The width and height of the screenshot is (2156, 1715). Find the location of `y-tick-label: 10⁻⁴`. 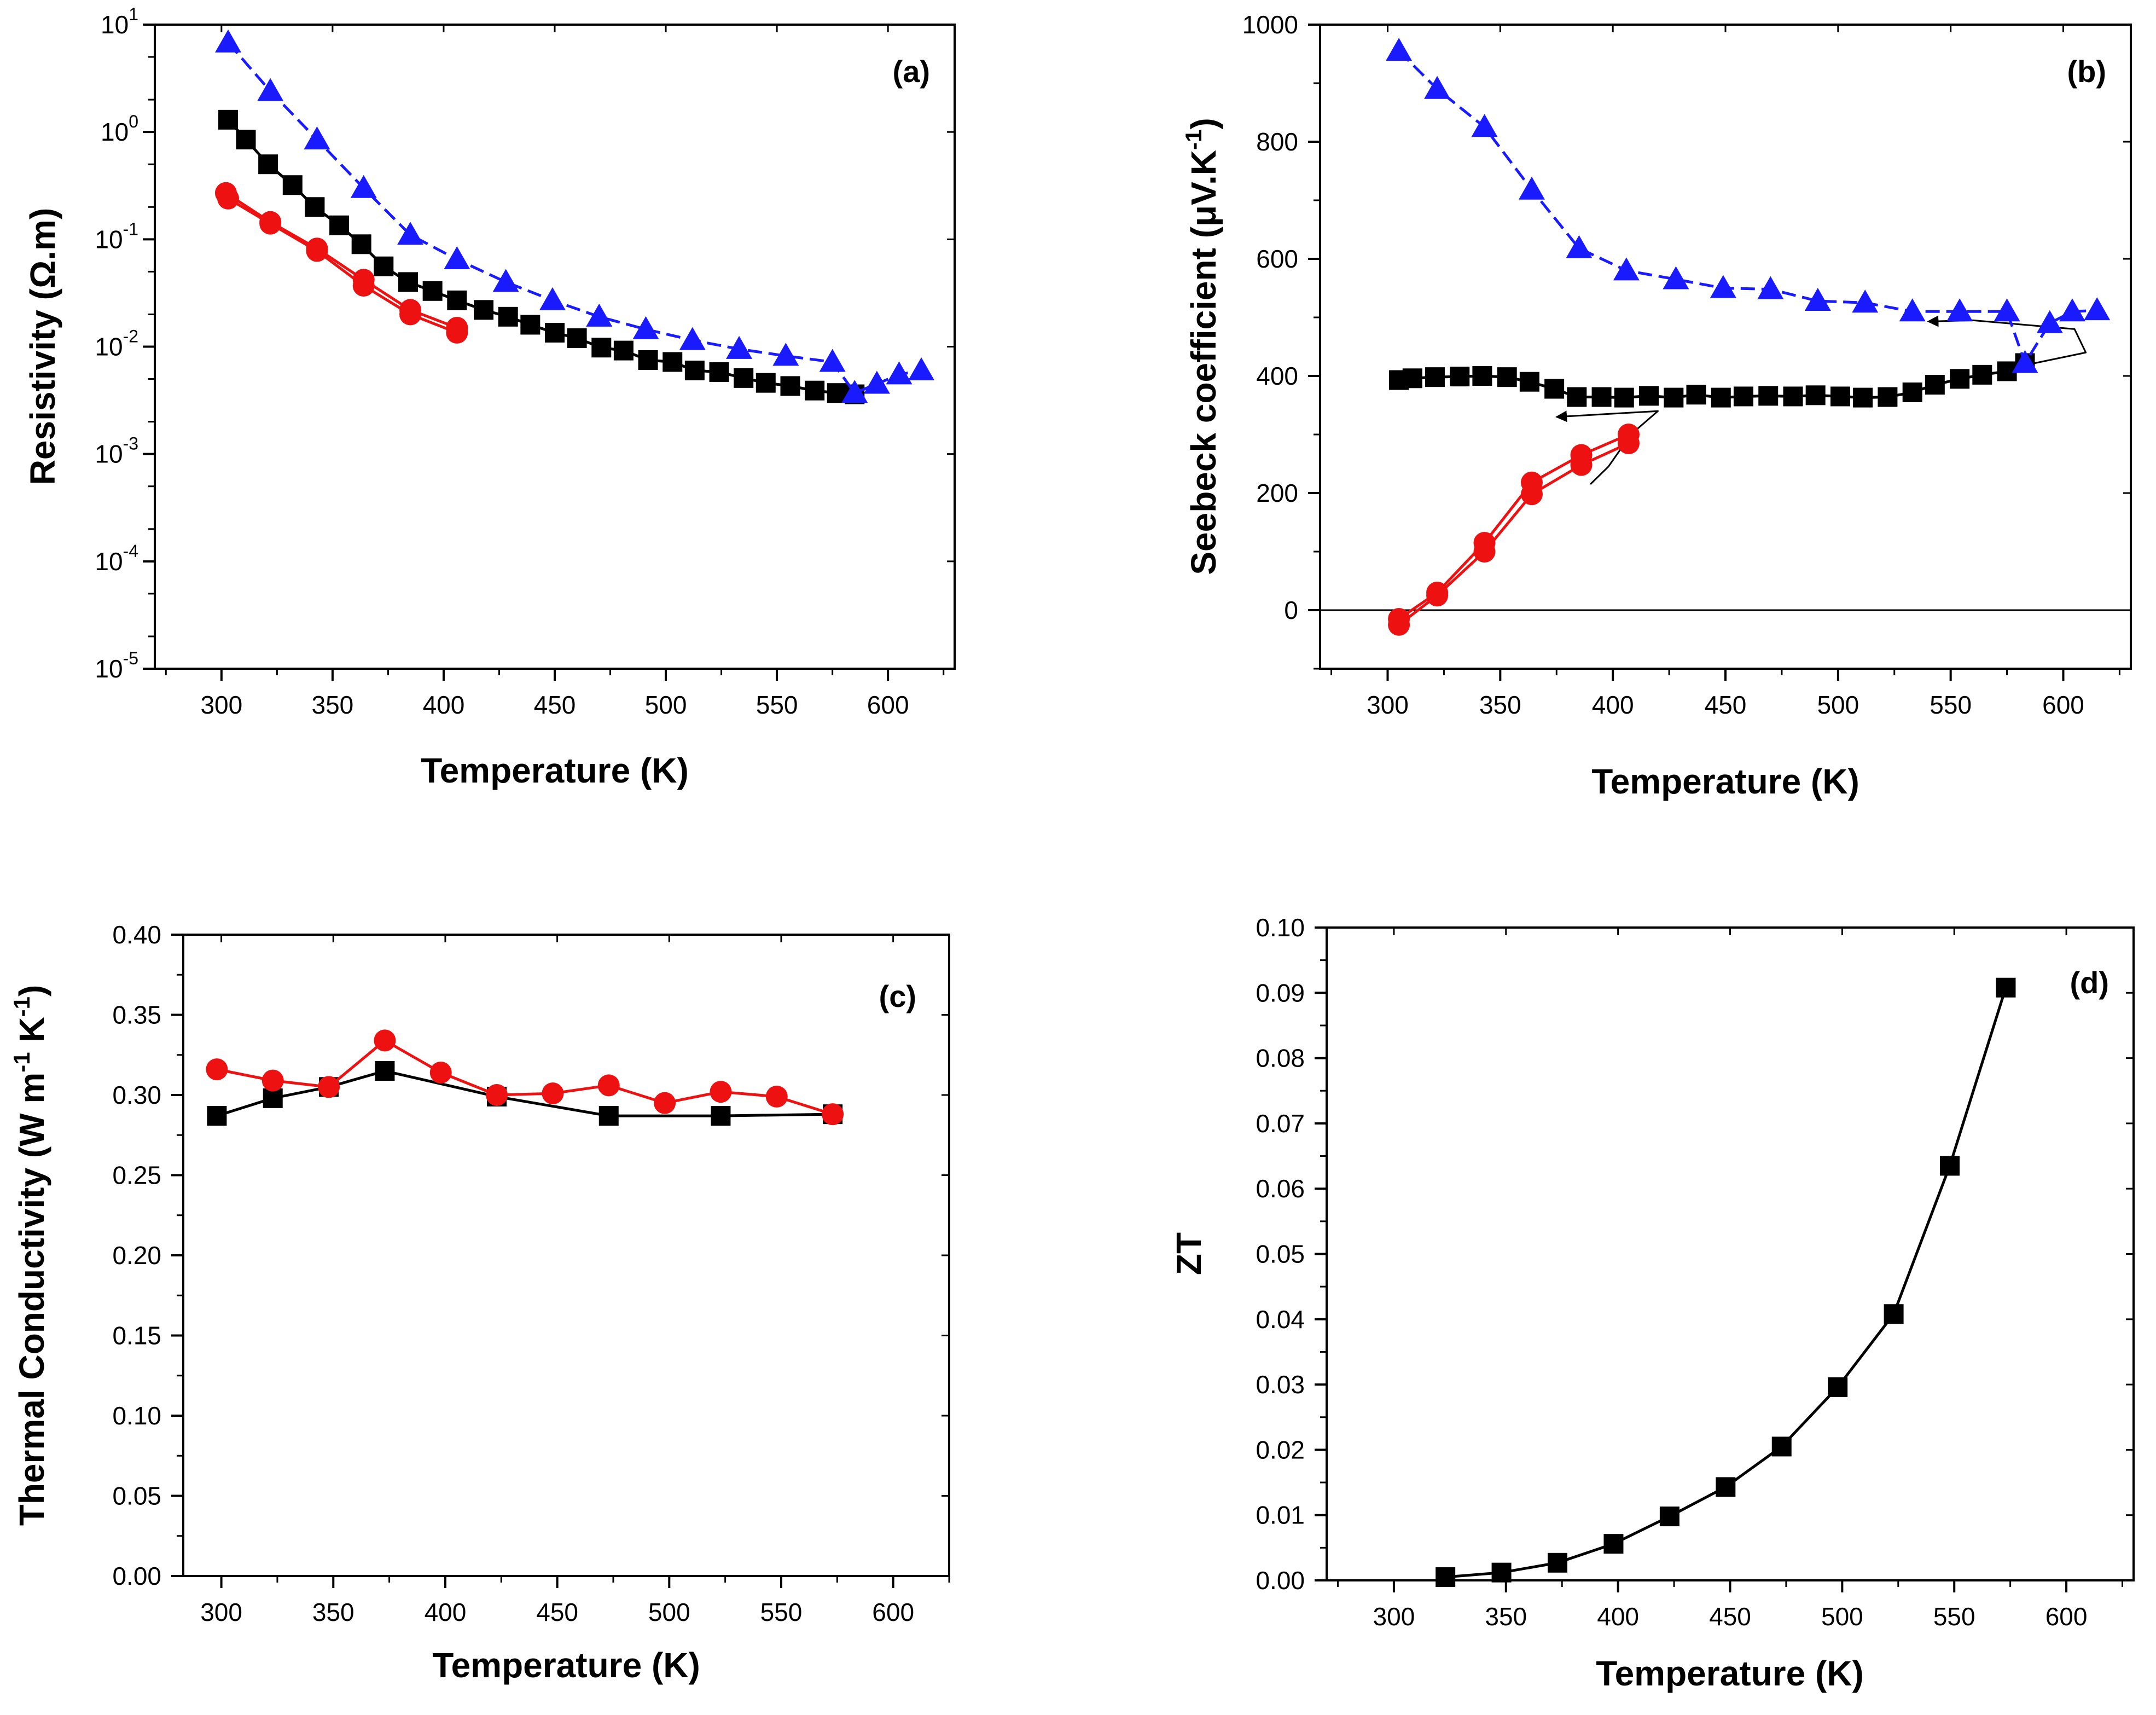

y-tick-label: 10⁻⁴ is located at coordinates (116, 558).